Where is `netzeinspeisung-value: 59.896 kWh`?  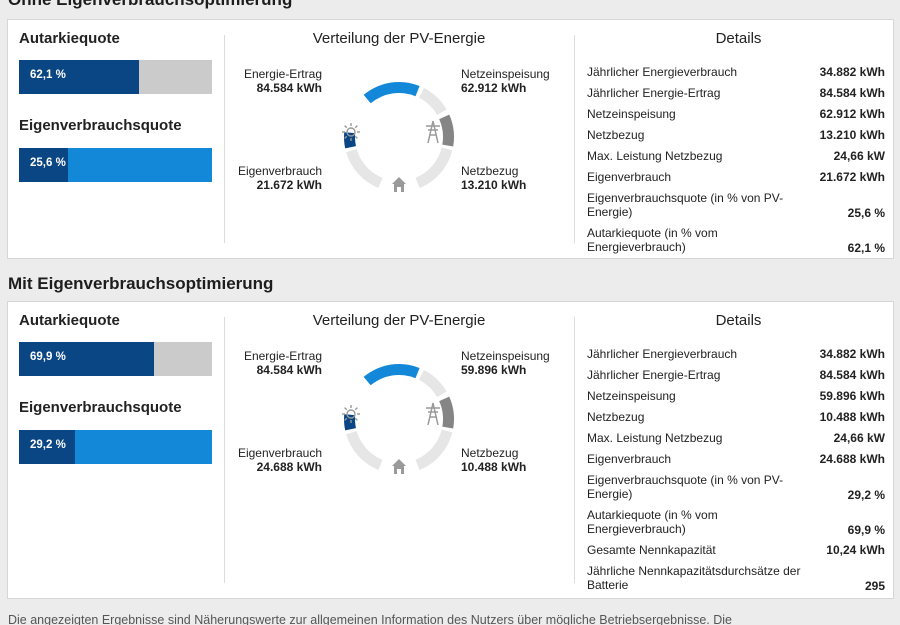 netzeinspeisung-value: 59.896 kWh is located at coordinates (494, 370).